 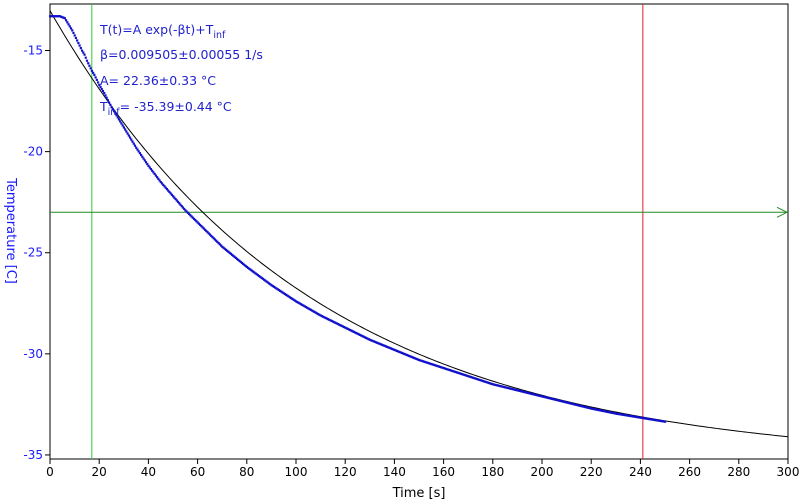 I want to click on x-tick-label: 0, so click(x=50, y=472).